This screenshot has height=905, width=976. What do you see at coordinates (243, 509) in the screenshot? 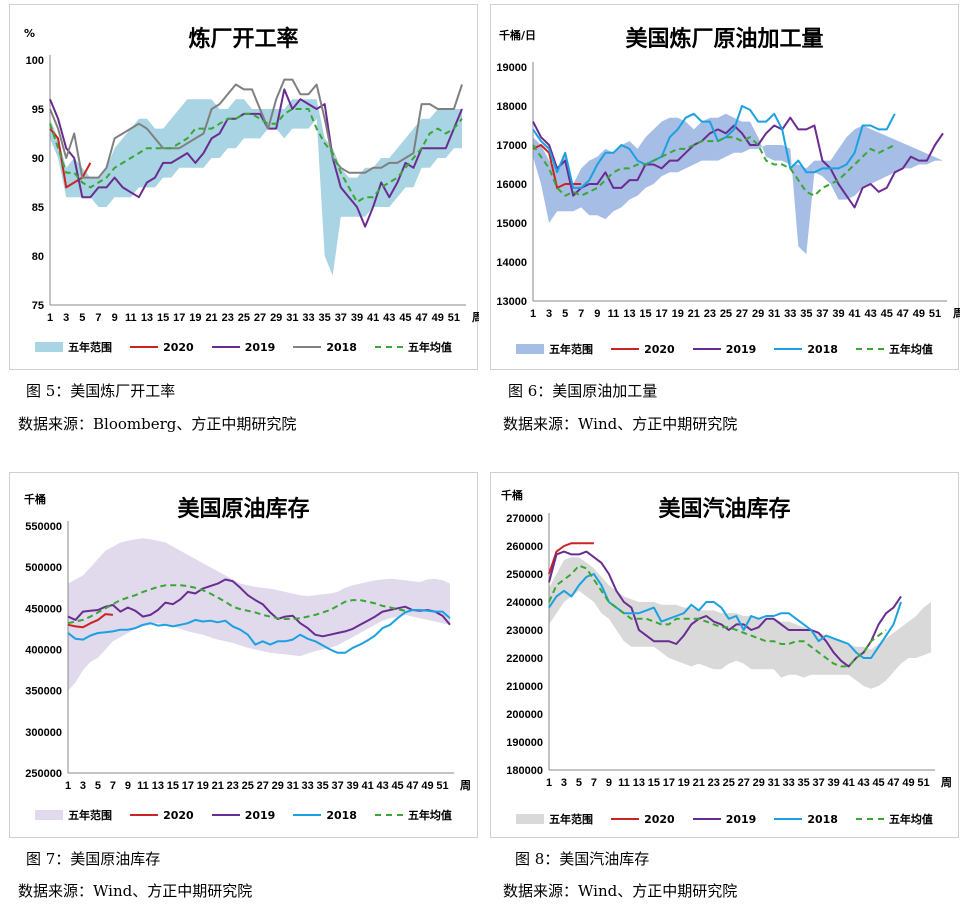
I see `chart-title: 美国原油库存` at bounding box center [243, 509].